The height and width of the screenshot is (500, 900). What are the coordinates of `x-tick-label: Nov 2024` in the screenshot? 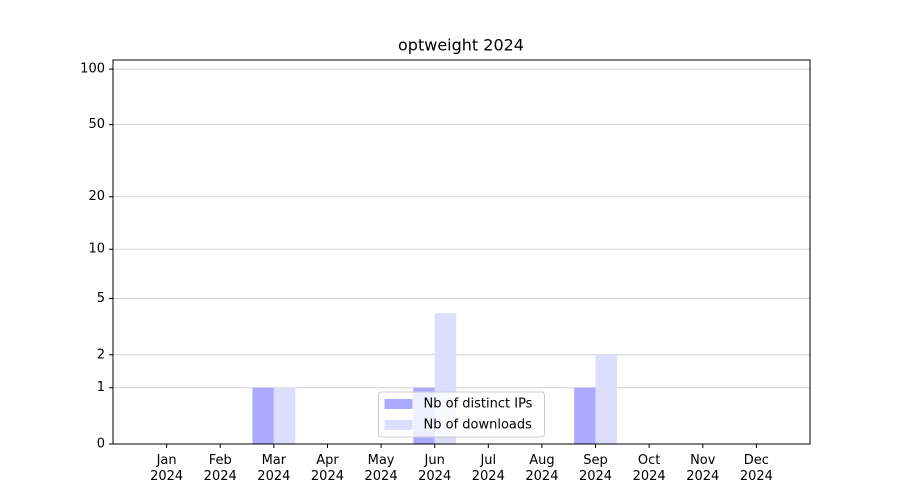 It's located at (703, 468).